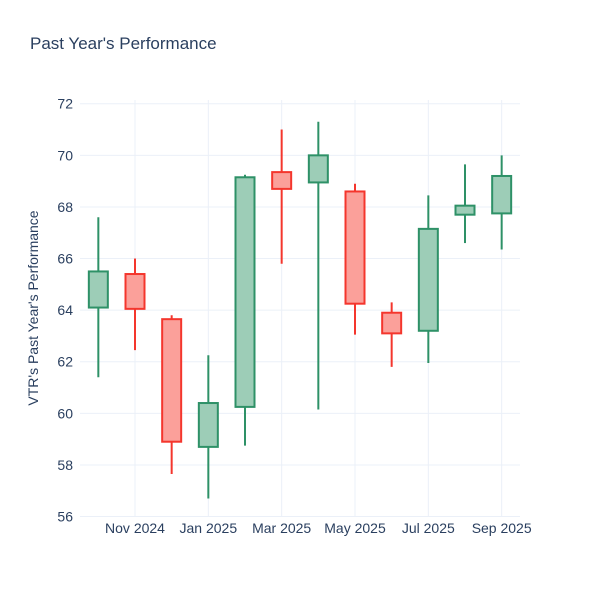 This screenshot has height=600, width=600. I want to click on y-axis-title: VTR's Past Year's Performance, so click(33, 308).